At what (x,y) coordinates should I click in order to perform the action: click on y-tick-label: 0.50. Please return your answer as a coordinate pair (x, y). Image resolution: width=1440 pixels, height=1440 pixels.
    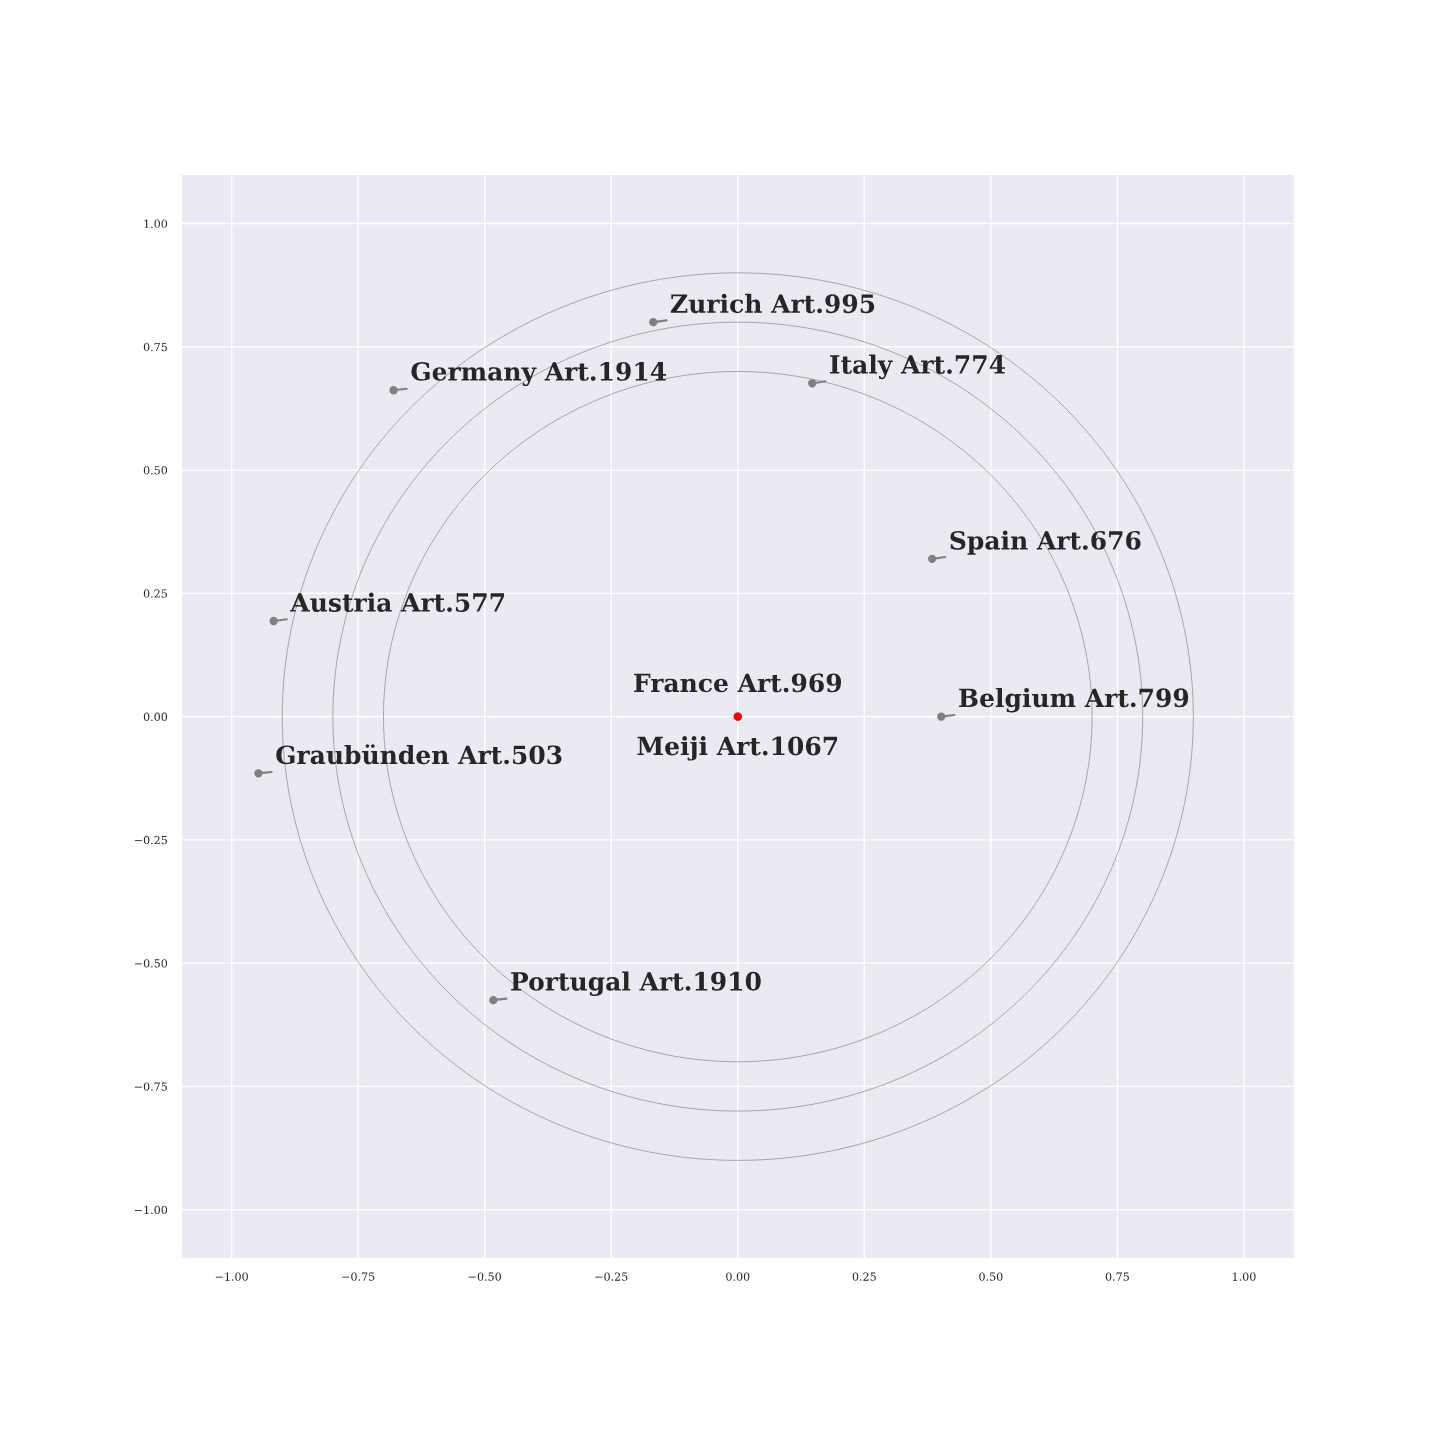
    Looking at the image, I should click on (155, 470).